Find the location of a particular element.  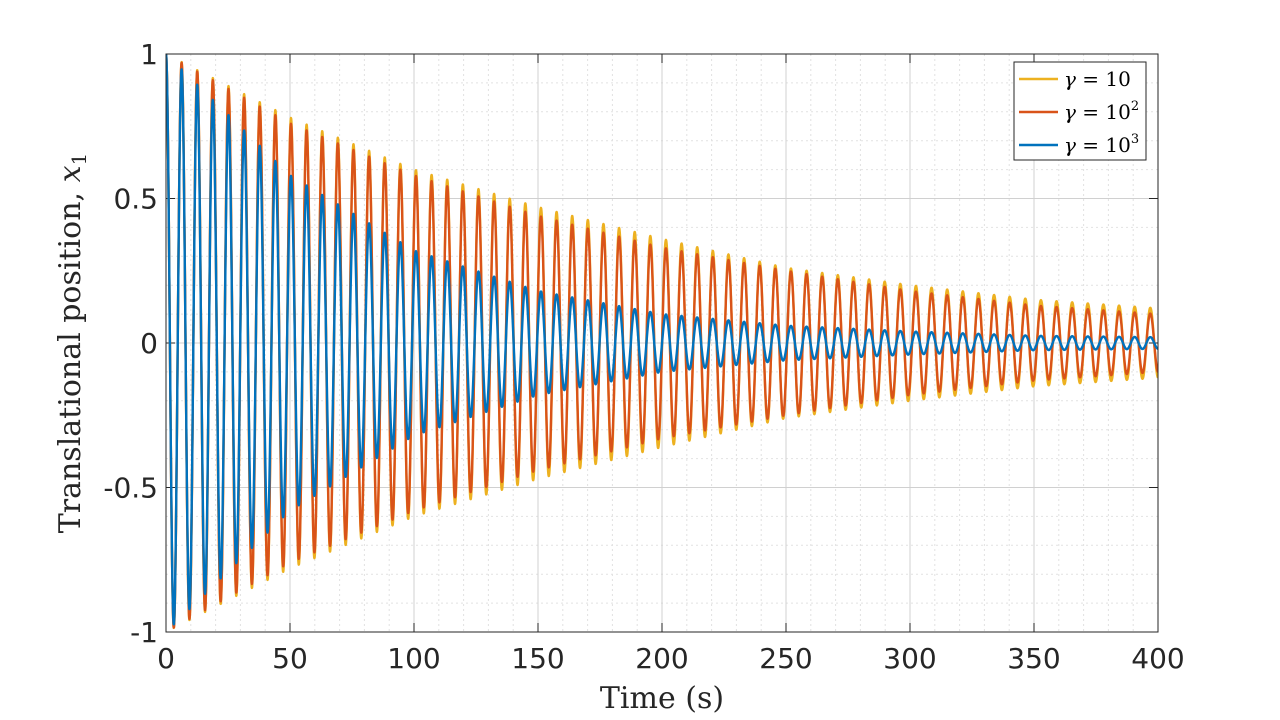

x-tick-label: 300 is located at coordinates (909, 658).